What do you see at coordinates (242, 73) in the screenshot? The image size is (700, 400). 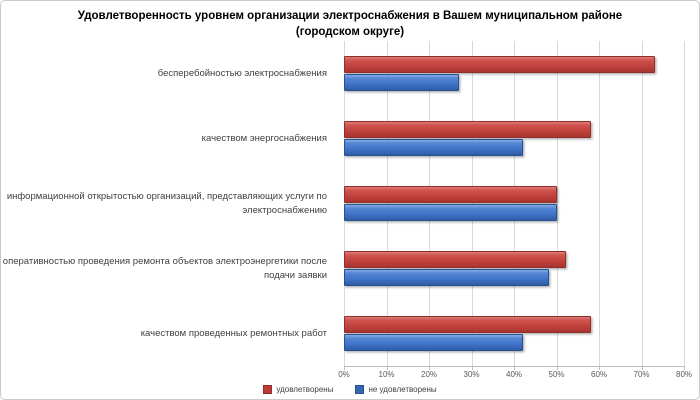 I see `category-label: бесперебойностью электроснабжения` at bounding box center [242, 73].